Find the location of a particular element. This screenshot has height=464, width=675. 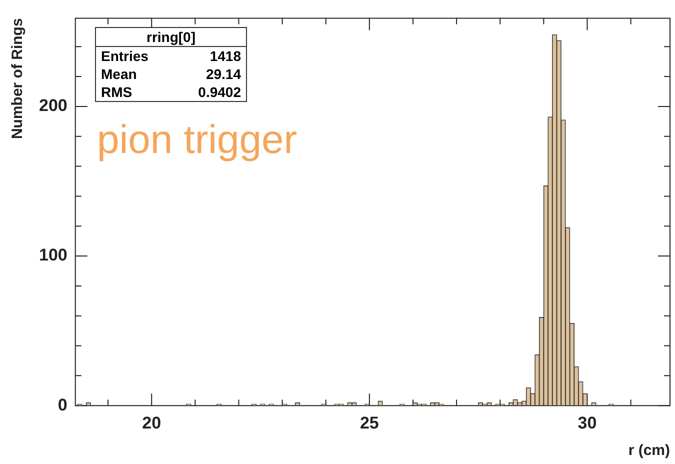

annotation: rring[0] is located at coordinates (171, 37).